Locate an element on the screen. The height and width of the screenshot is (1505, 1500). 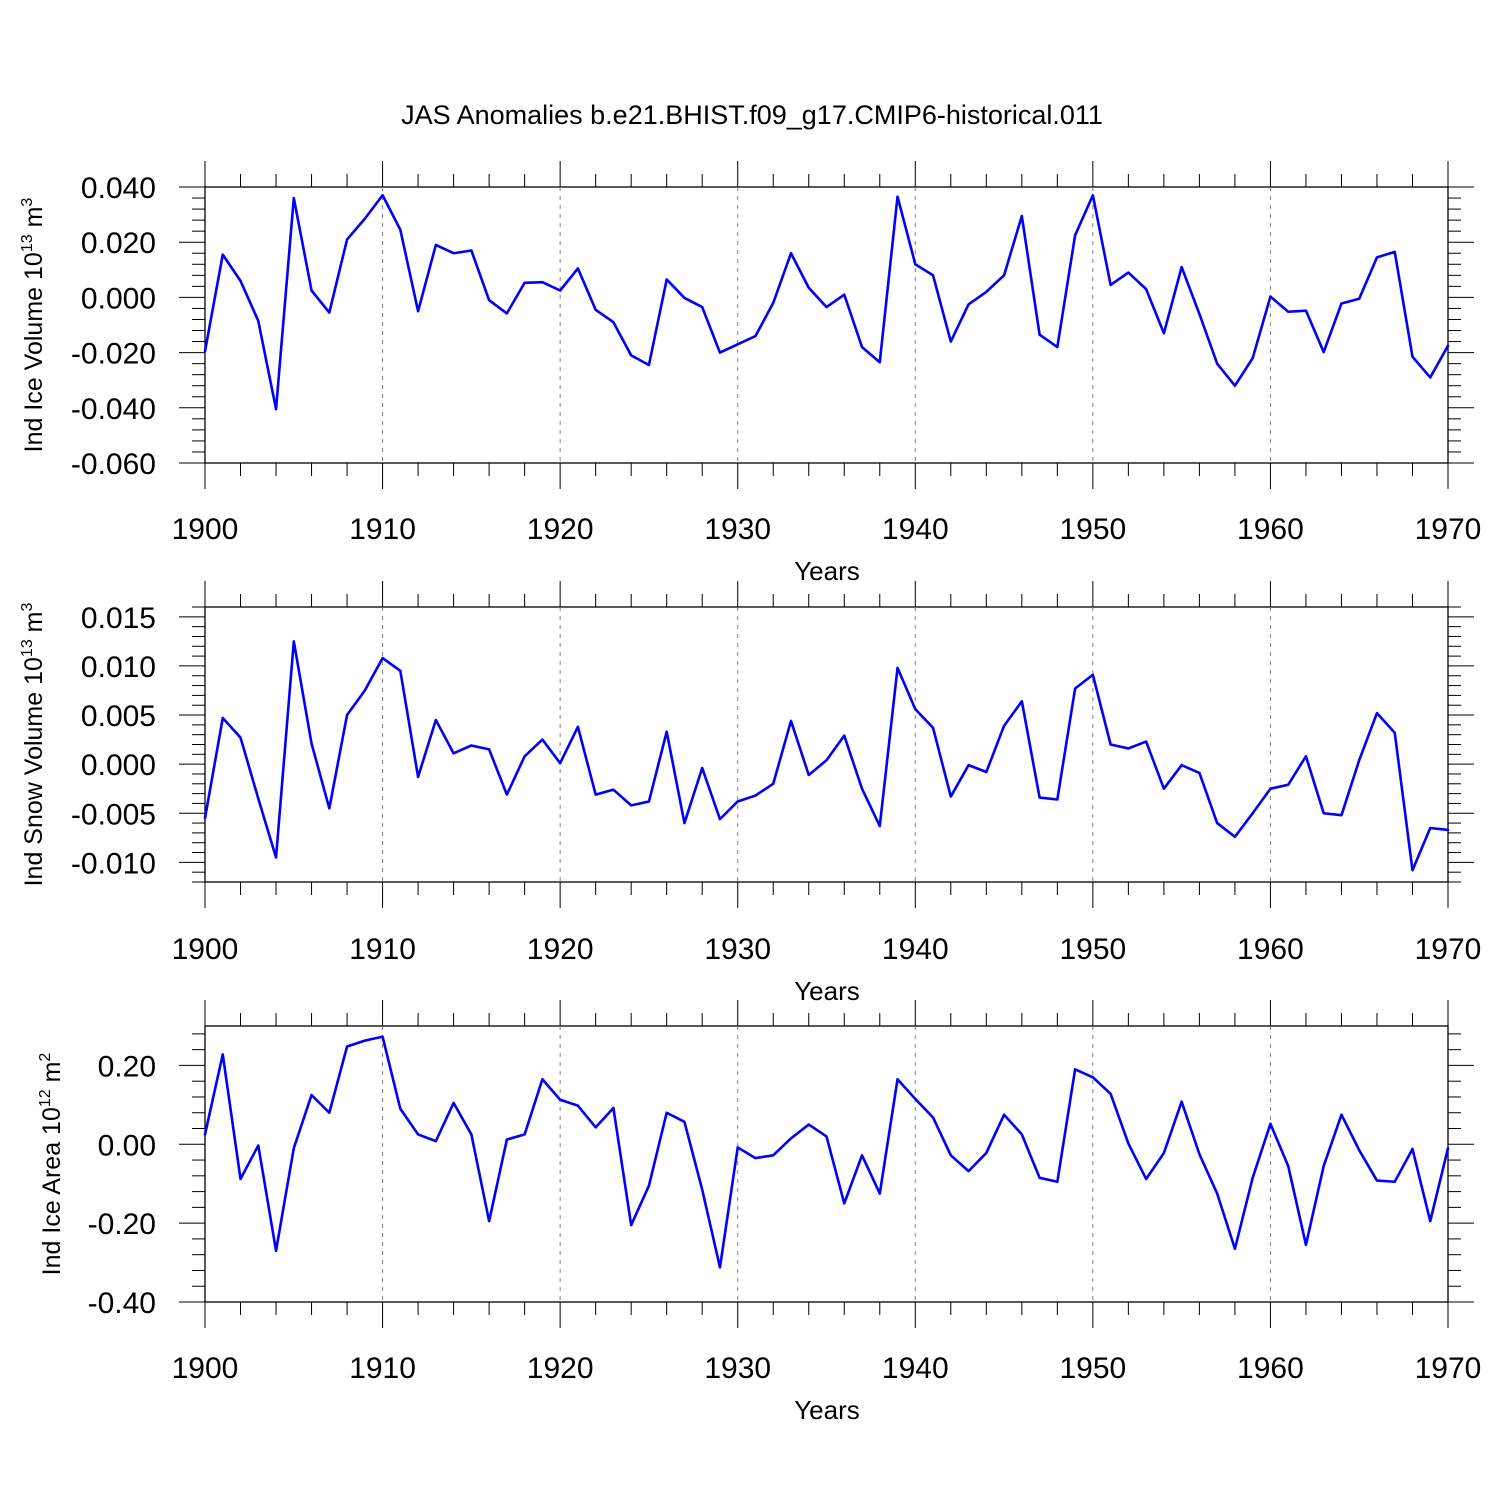
y-tick-label: 0.040 is located at coordinates (118, 188).